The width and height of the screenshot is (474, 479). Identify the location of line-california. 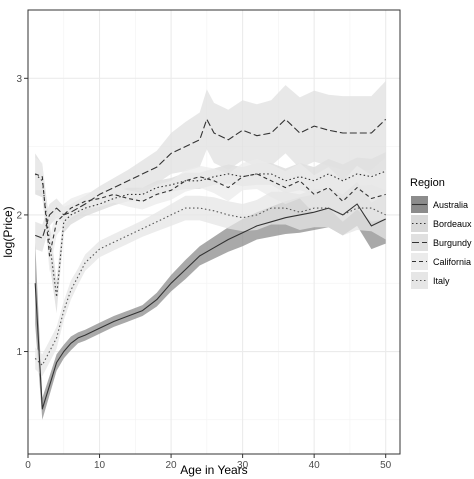
(210, 215).